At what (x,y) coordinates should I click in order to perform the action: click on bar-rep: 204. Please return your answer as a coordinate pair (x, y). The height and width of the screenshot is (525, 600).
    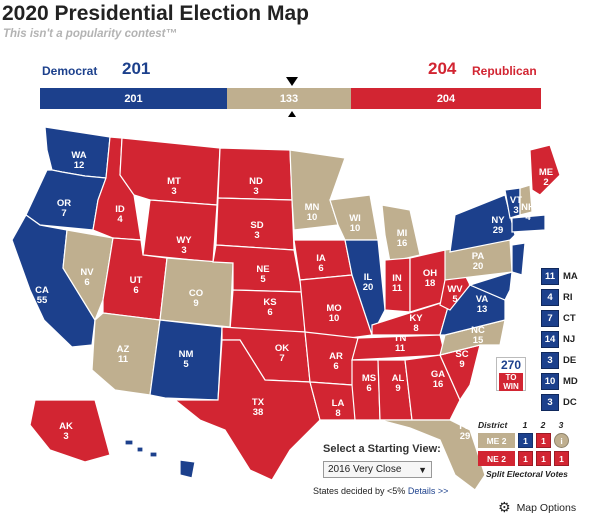
    Looking at the image, I should click on (446, 98).